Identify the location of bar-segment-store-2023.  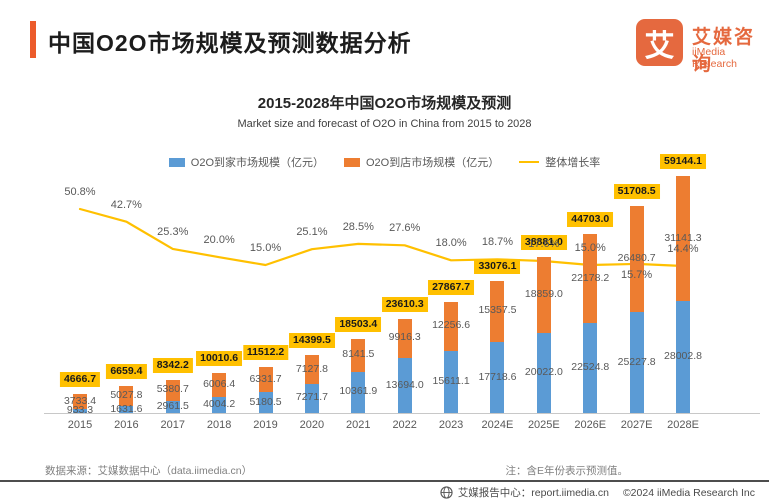
(451, 326).